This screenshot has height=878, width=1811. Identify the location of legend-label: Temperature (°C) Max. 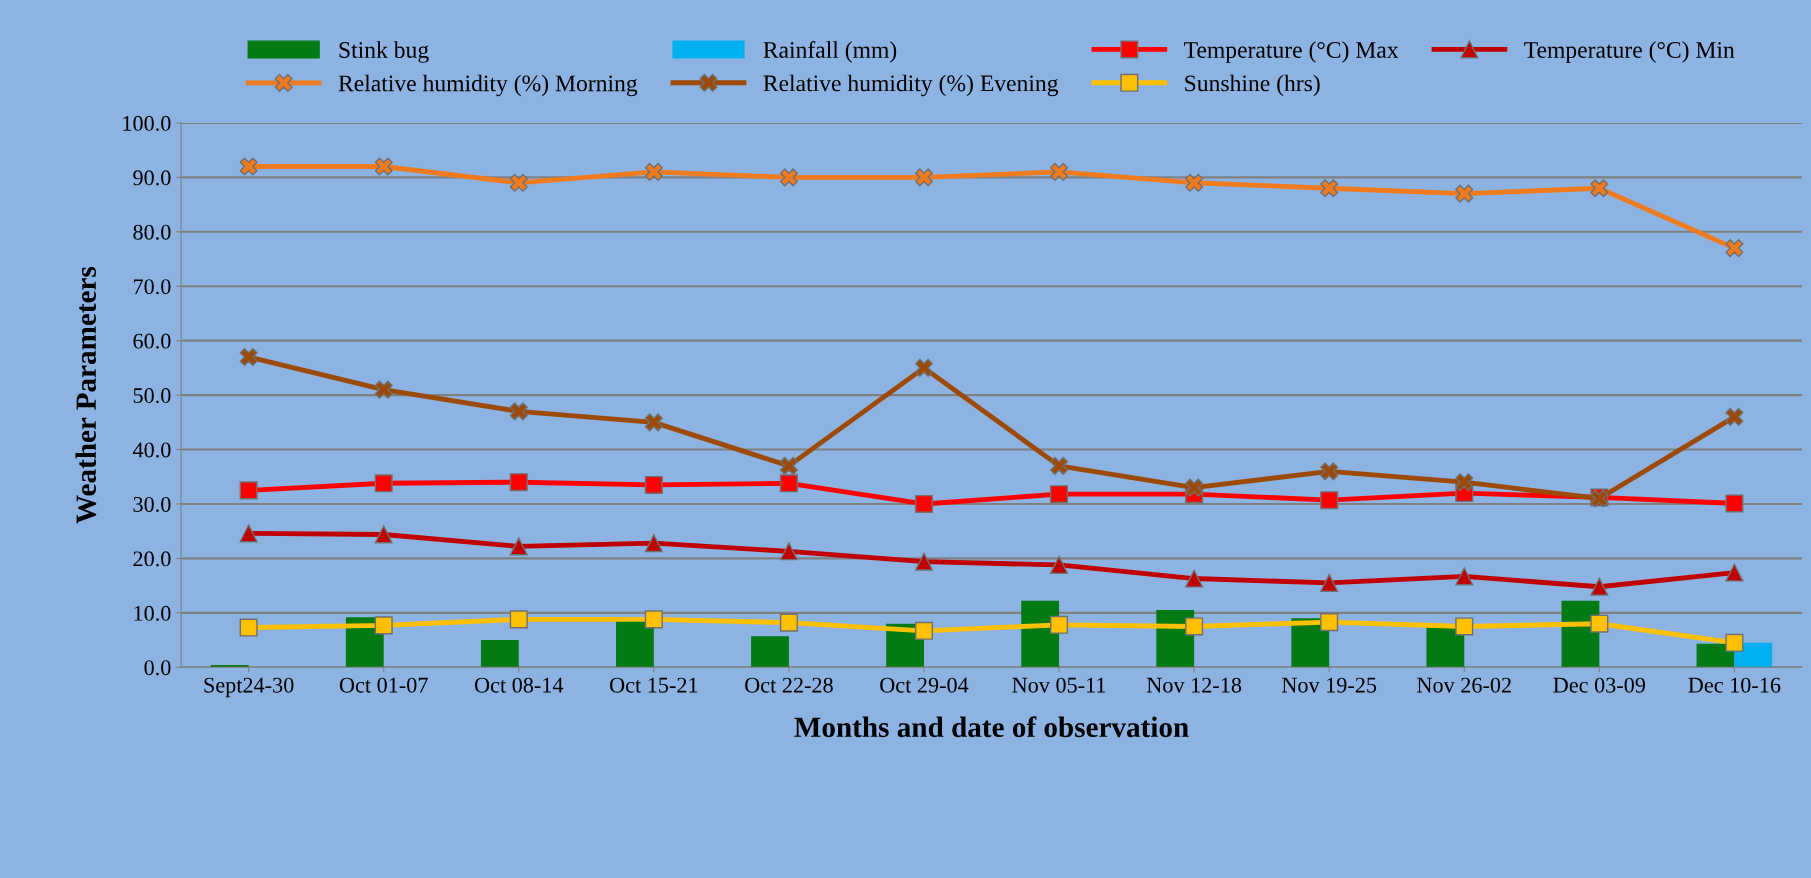
(1291, 52).